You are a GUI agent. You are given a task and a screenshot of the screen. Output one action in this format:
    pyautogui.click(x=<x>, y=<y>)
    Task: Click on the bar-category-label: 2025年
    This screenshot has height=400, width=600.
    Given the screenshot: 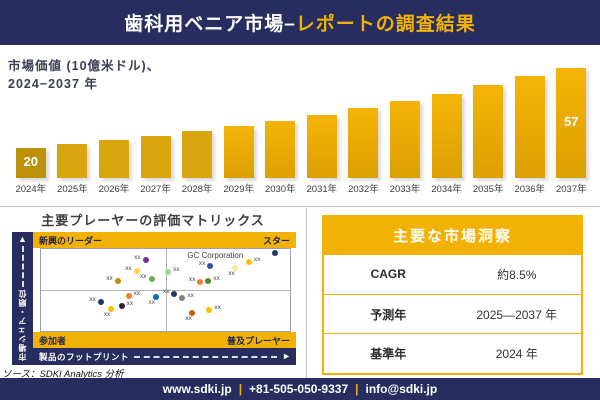 What is the action you would take?
    pyautogui.click(x=72, y=189)
    